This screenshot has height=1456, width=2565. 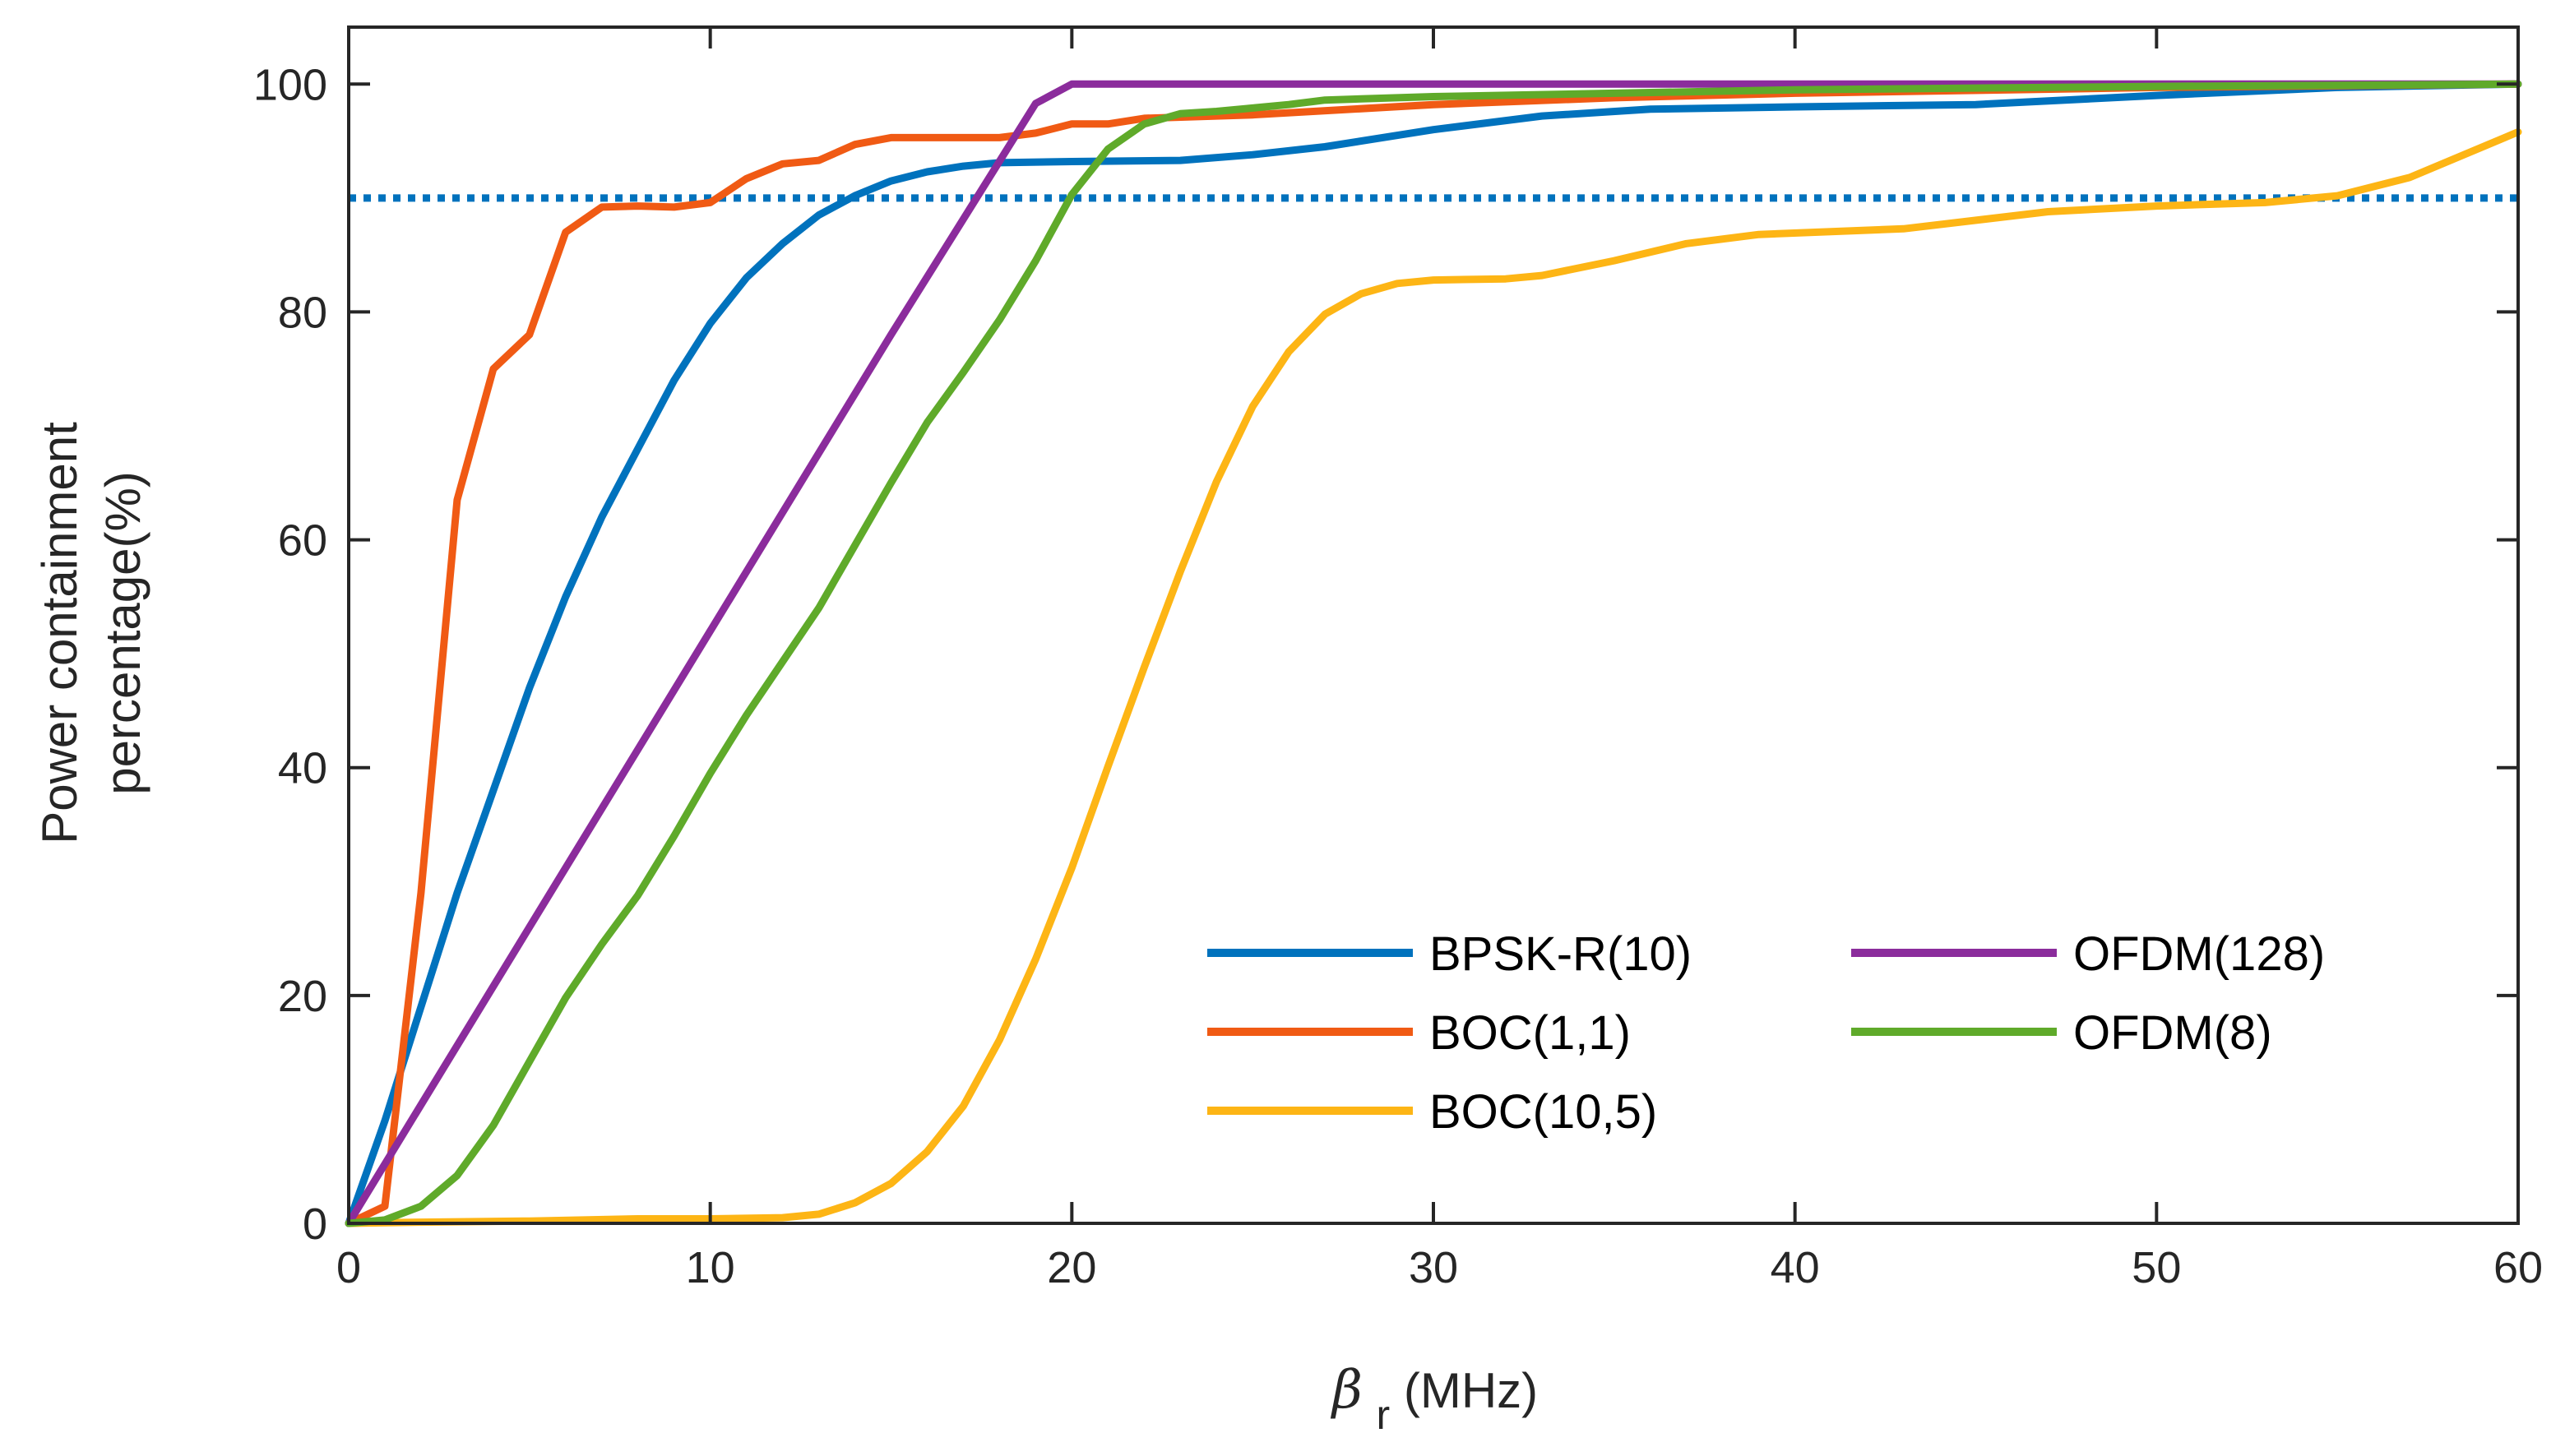 What do you see at coordinates (315, 1224) in the screenshot?
I see `y-tick-label: 0` at bounding box center [315, 1224].